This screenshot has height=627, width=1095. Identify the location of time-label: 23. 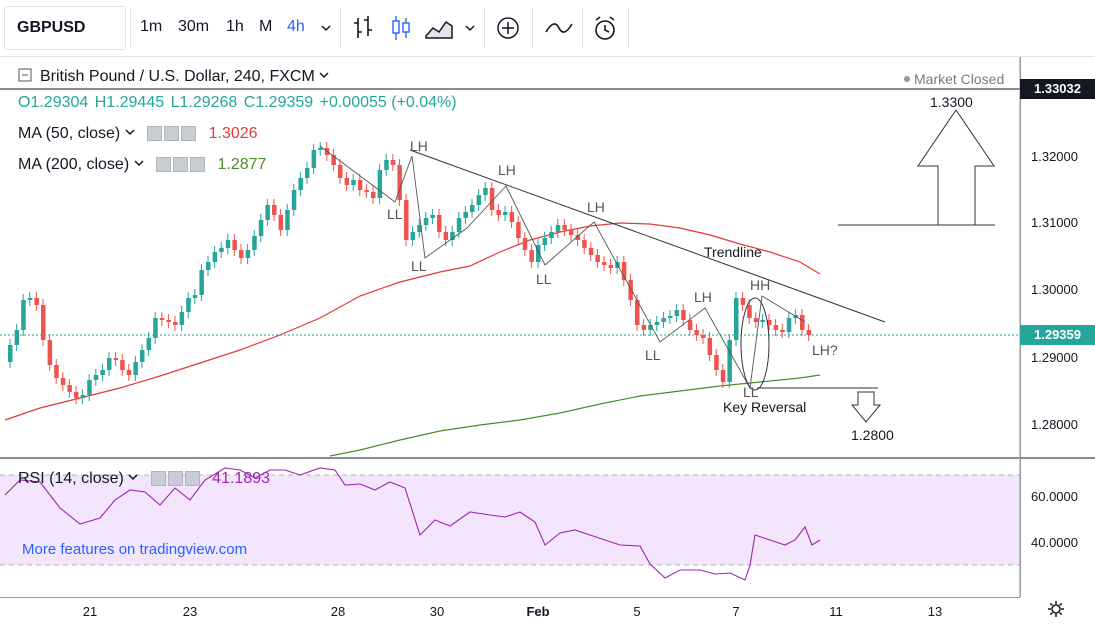
(190, 611).